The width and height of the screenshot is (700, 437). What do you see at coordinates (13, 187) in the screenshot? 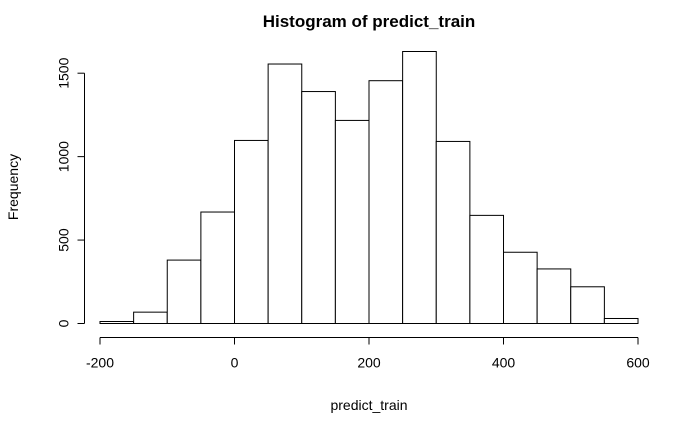
I see `y-axis-label: Frequency` at bounding box center [13, 187].